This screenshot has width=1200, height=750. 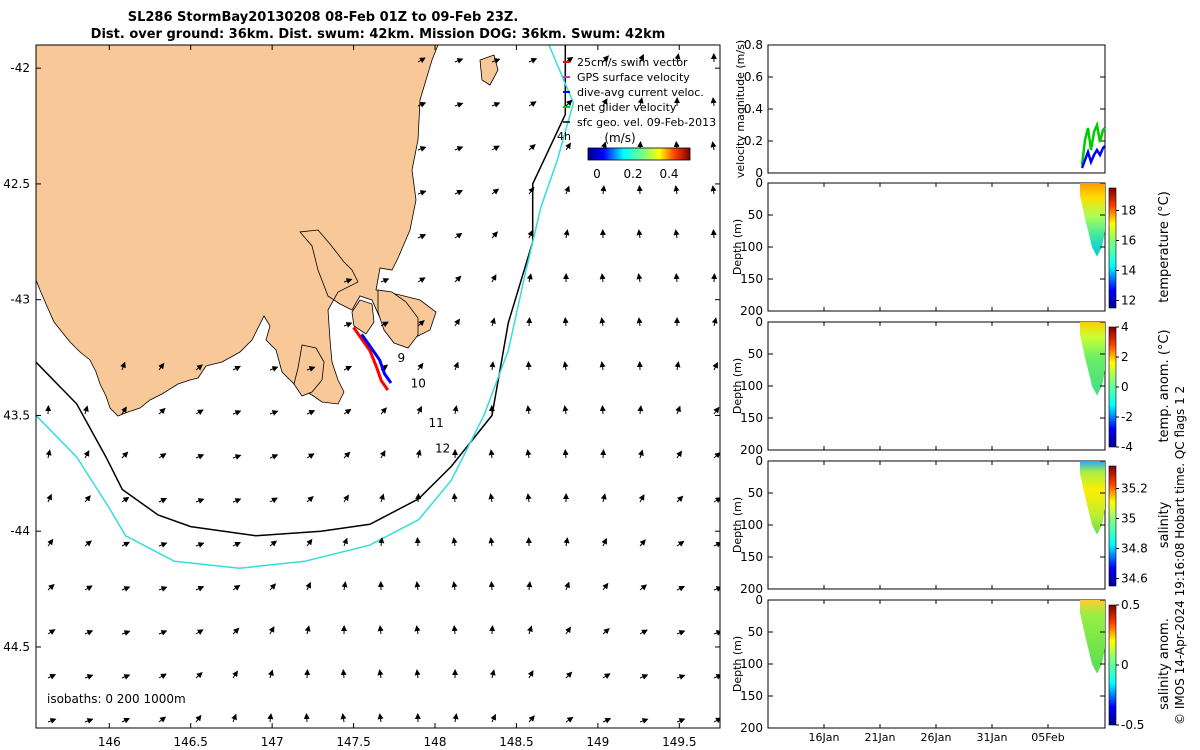 I want to click on map-y-tick-label: -42, so click(x=20, y=68).